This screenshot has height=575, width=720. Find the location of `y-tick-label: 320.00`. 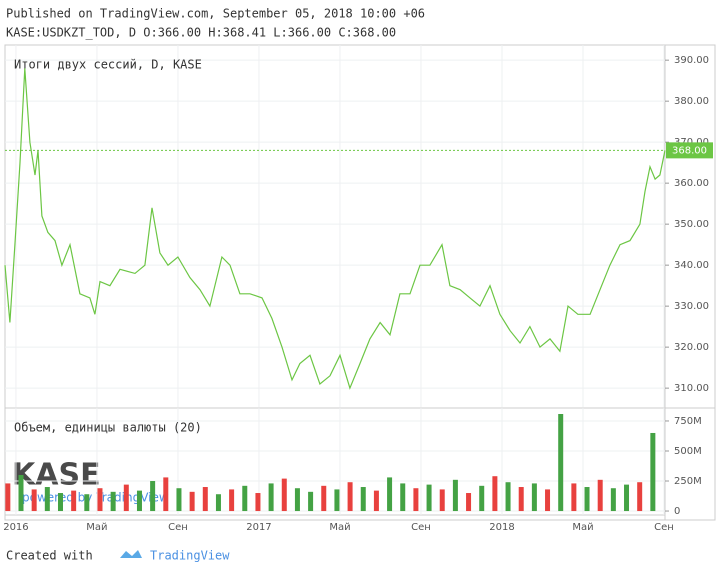

y-tick-label: 320.00 is located at coordinates (691, 347).